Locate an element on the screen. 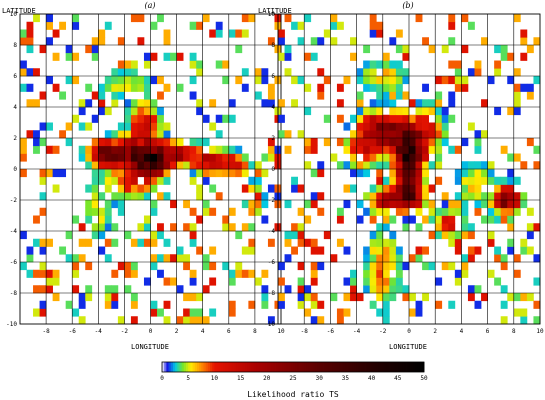 Image resolution: width=545 pixels, height=400 pixels. x-tick-label: 0 is located at coordinates (409, 331).